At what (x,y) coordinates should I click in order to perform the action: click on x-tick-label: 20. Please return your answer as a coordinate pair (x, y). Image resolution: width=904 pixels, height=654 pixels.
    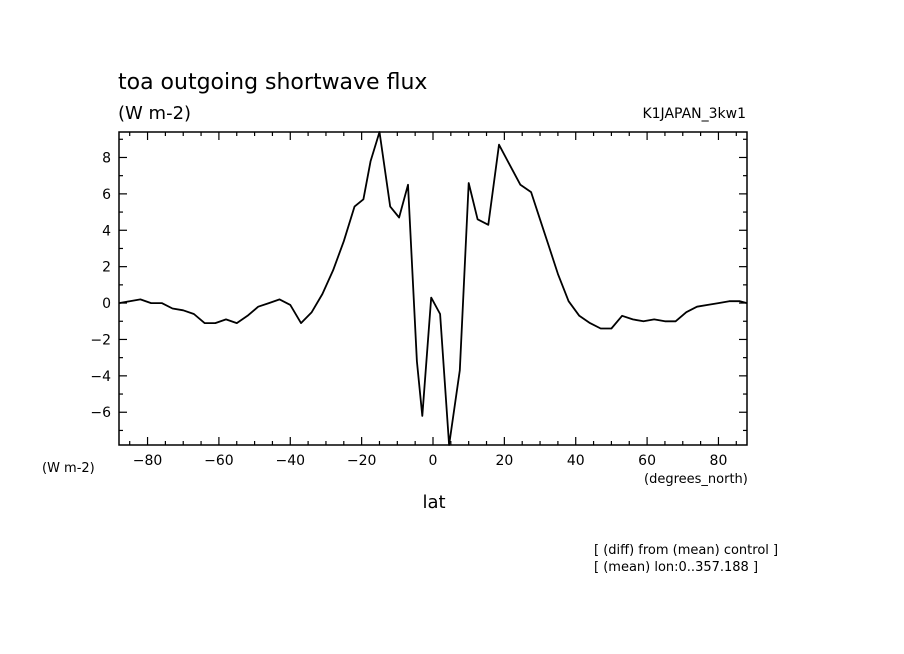
    Looking at the image, I should click on (504, 461).